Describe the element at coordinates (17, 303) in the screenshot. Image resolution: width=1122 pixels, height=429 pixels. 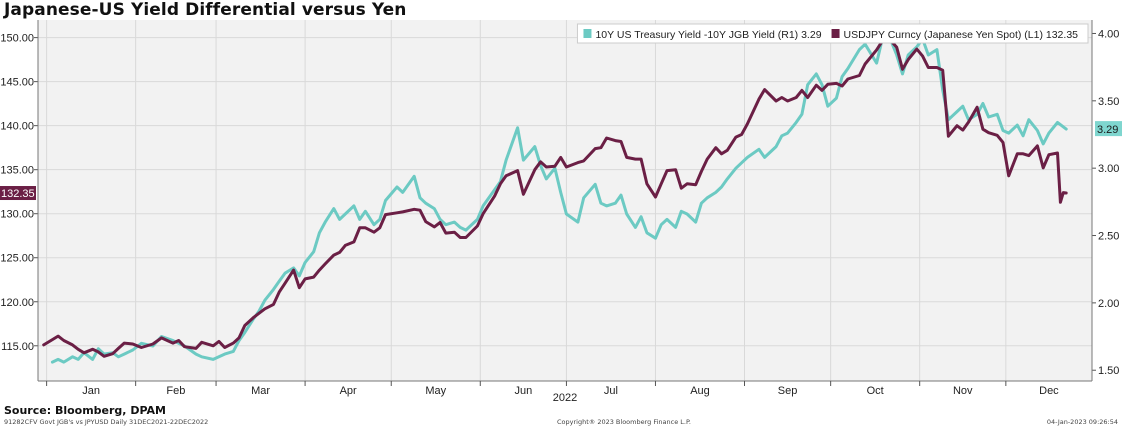
I see `left-tick-label: 120.00` at that location.